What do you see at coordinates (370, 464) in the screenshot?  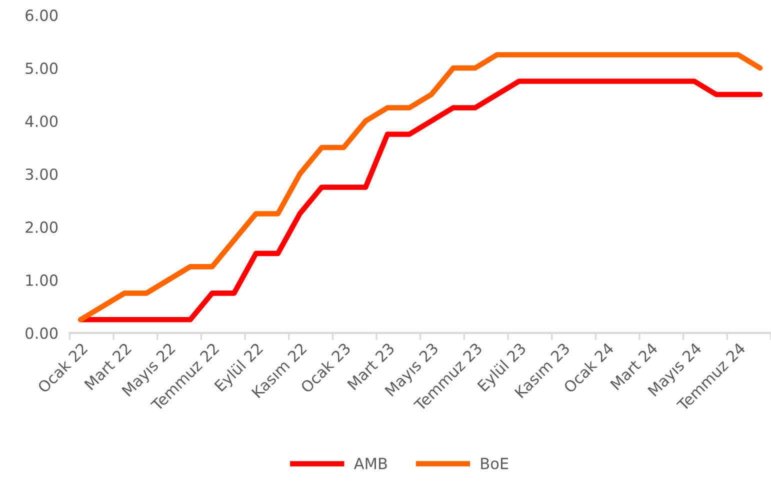 I see `legend-label: AMB` at bounding box center [370, 464].